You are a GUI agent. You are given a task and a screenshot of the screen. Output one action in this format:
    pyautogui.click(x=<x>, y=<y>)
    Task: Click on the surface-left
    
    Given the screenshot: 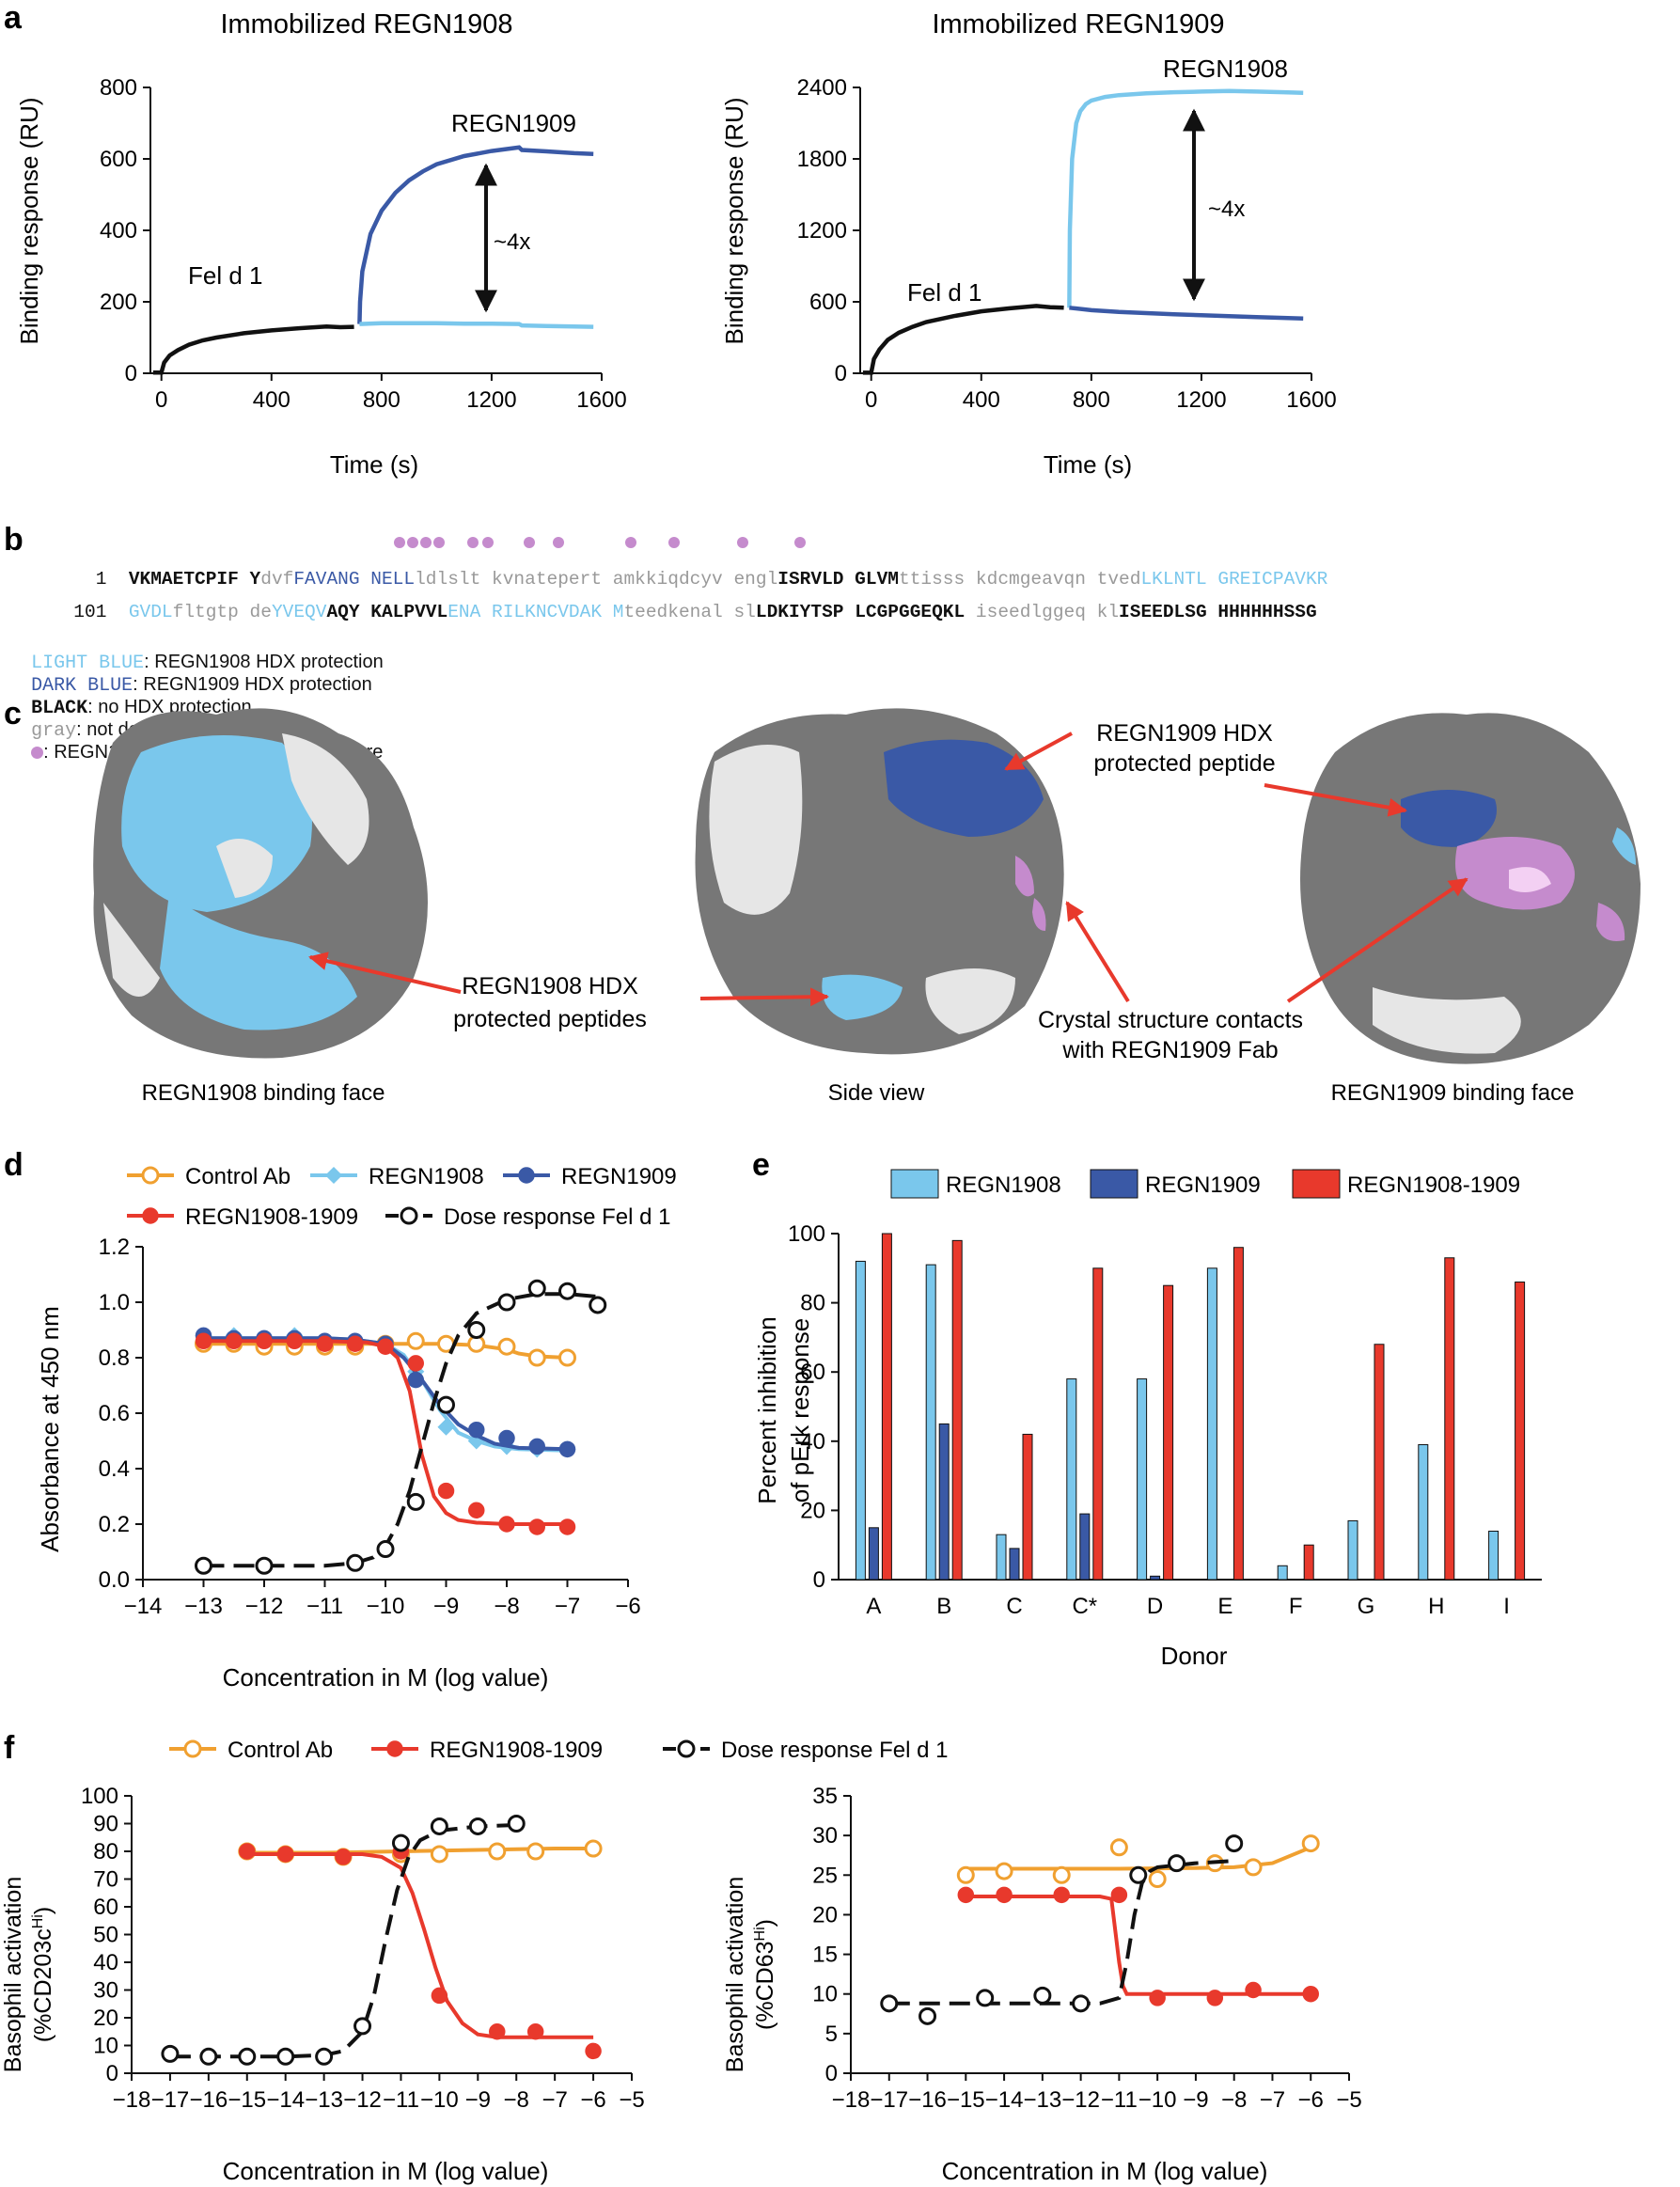 What is the action you would take?
    pyautogui.click(x=261, y=883)
    